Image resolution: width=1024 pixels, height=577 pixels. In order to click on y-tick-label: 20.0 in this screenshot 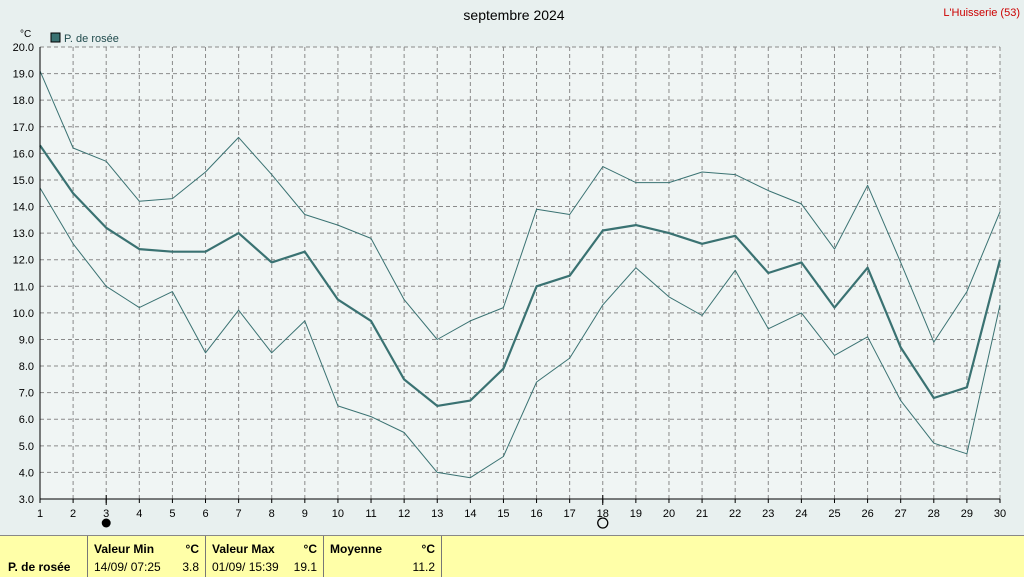, I will do `click(23, 48)`.